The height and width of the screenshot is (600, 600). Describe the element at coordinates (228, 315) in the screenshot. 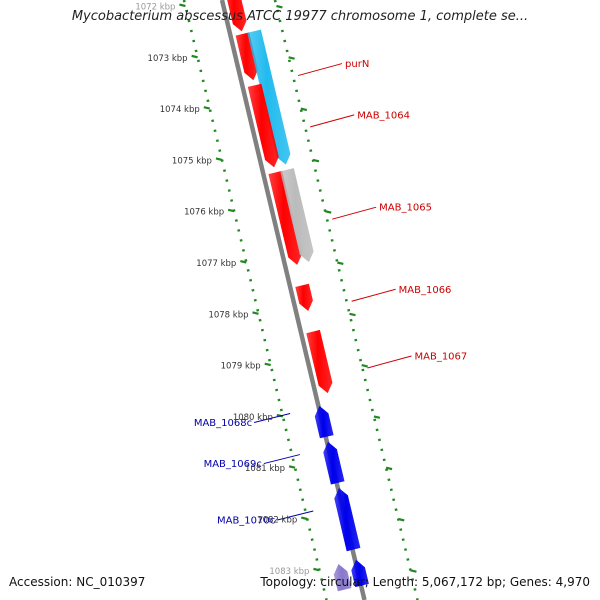

I see `ruler-tick-label: 1078 kbp` at that location.